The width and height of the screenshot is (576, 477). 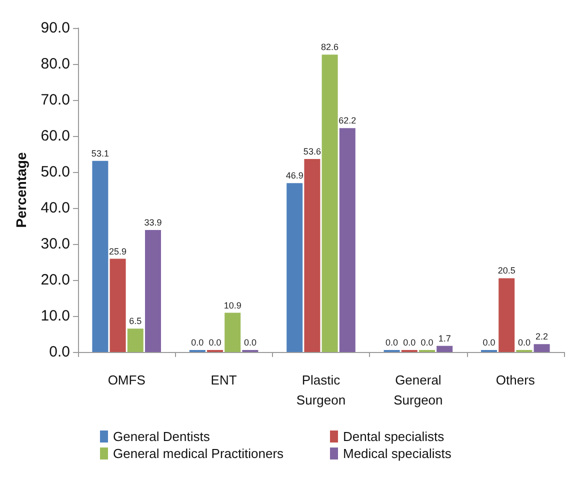 I want to click on x-tick-label: ENT, so click(x=223, y=380).